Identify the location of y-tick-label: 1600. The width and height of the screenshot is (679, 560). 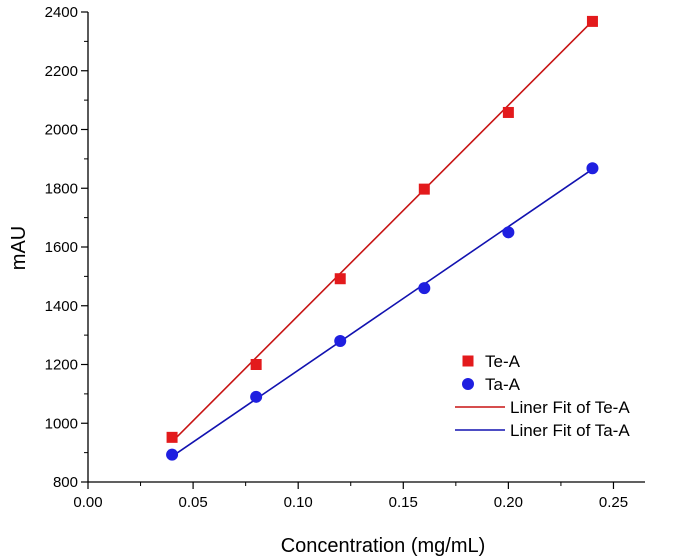
(61, 247).